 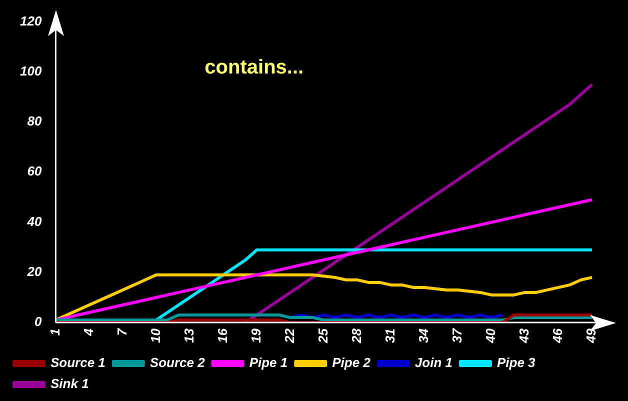 I want to click on legend-label: Source 2, so click(x=178, y=362).